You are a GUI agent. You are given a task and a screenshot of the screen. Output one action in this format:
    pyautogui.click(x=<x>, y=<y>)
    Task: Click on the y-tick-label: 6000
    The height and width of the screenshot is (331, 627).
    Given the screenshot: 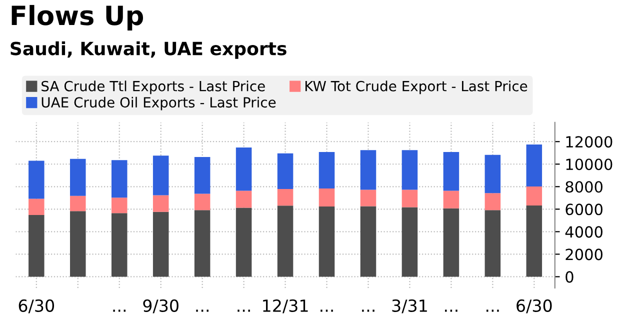 What is the action you would take?
    pyautogui.click(x=584, y=210)
    